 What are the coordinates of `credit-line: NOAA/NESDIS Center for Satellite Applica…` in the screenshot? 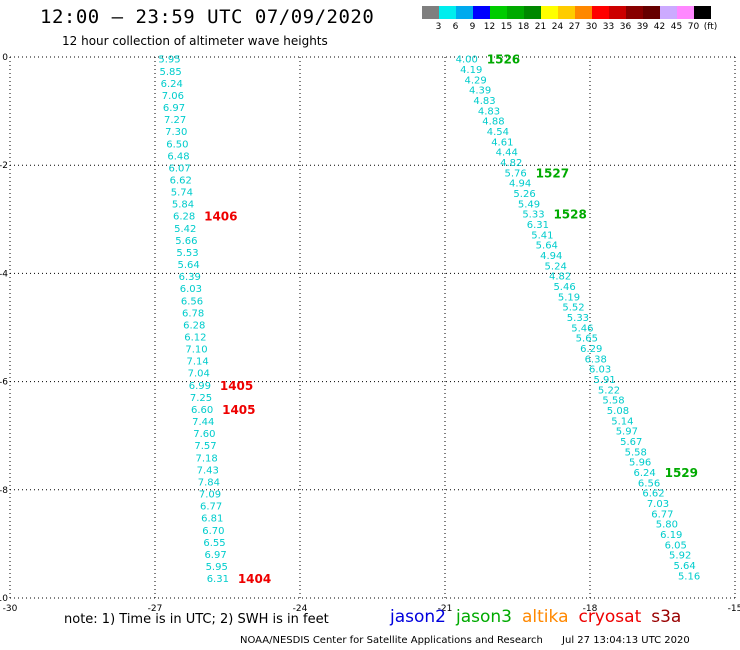 It's located at (473, 640).